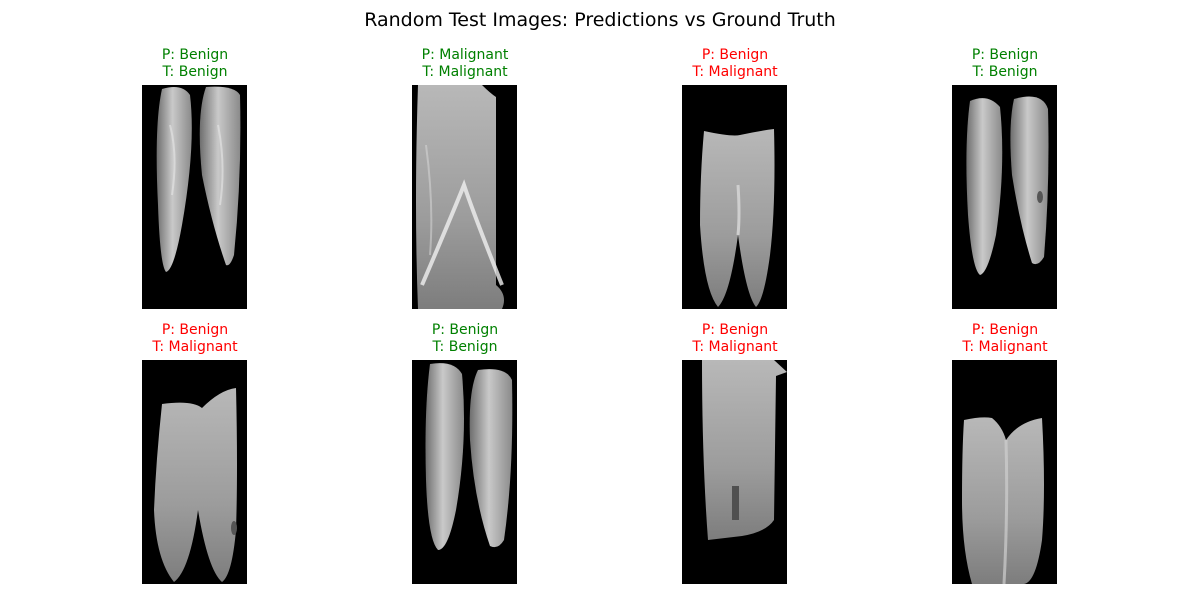 This screenshot has height=600, width=1200. I want to click on sample-panel-7: P: Benign T: Malignant, so click(735, 453).